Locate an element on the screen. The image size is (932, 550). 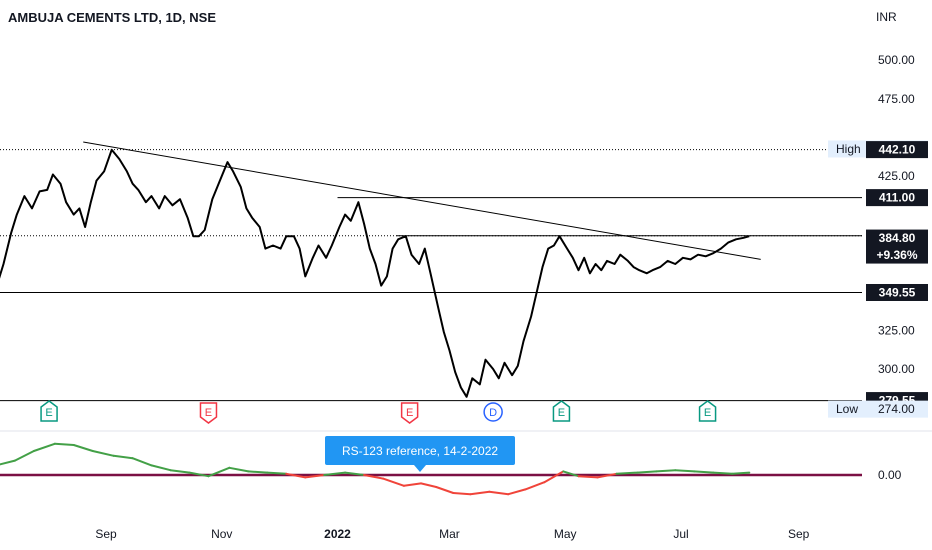
y-tick-label: 300.00 is located at coordinates (896, 369).